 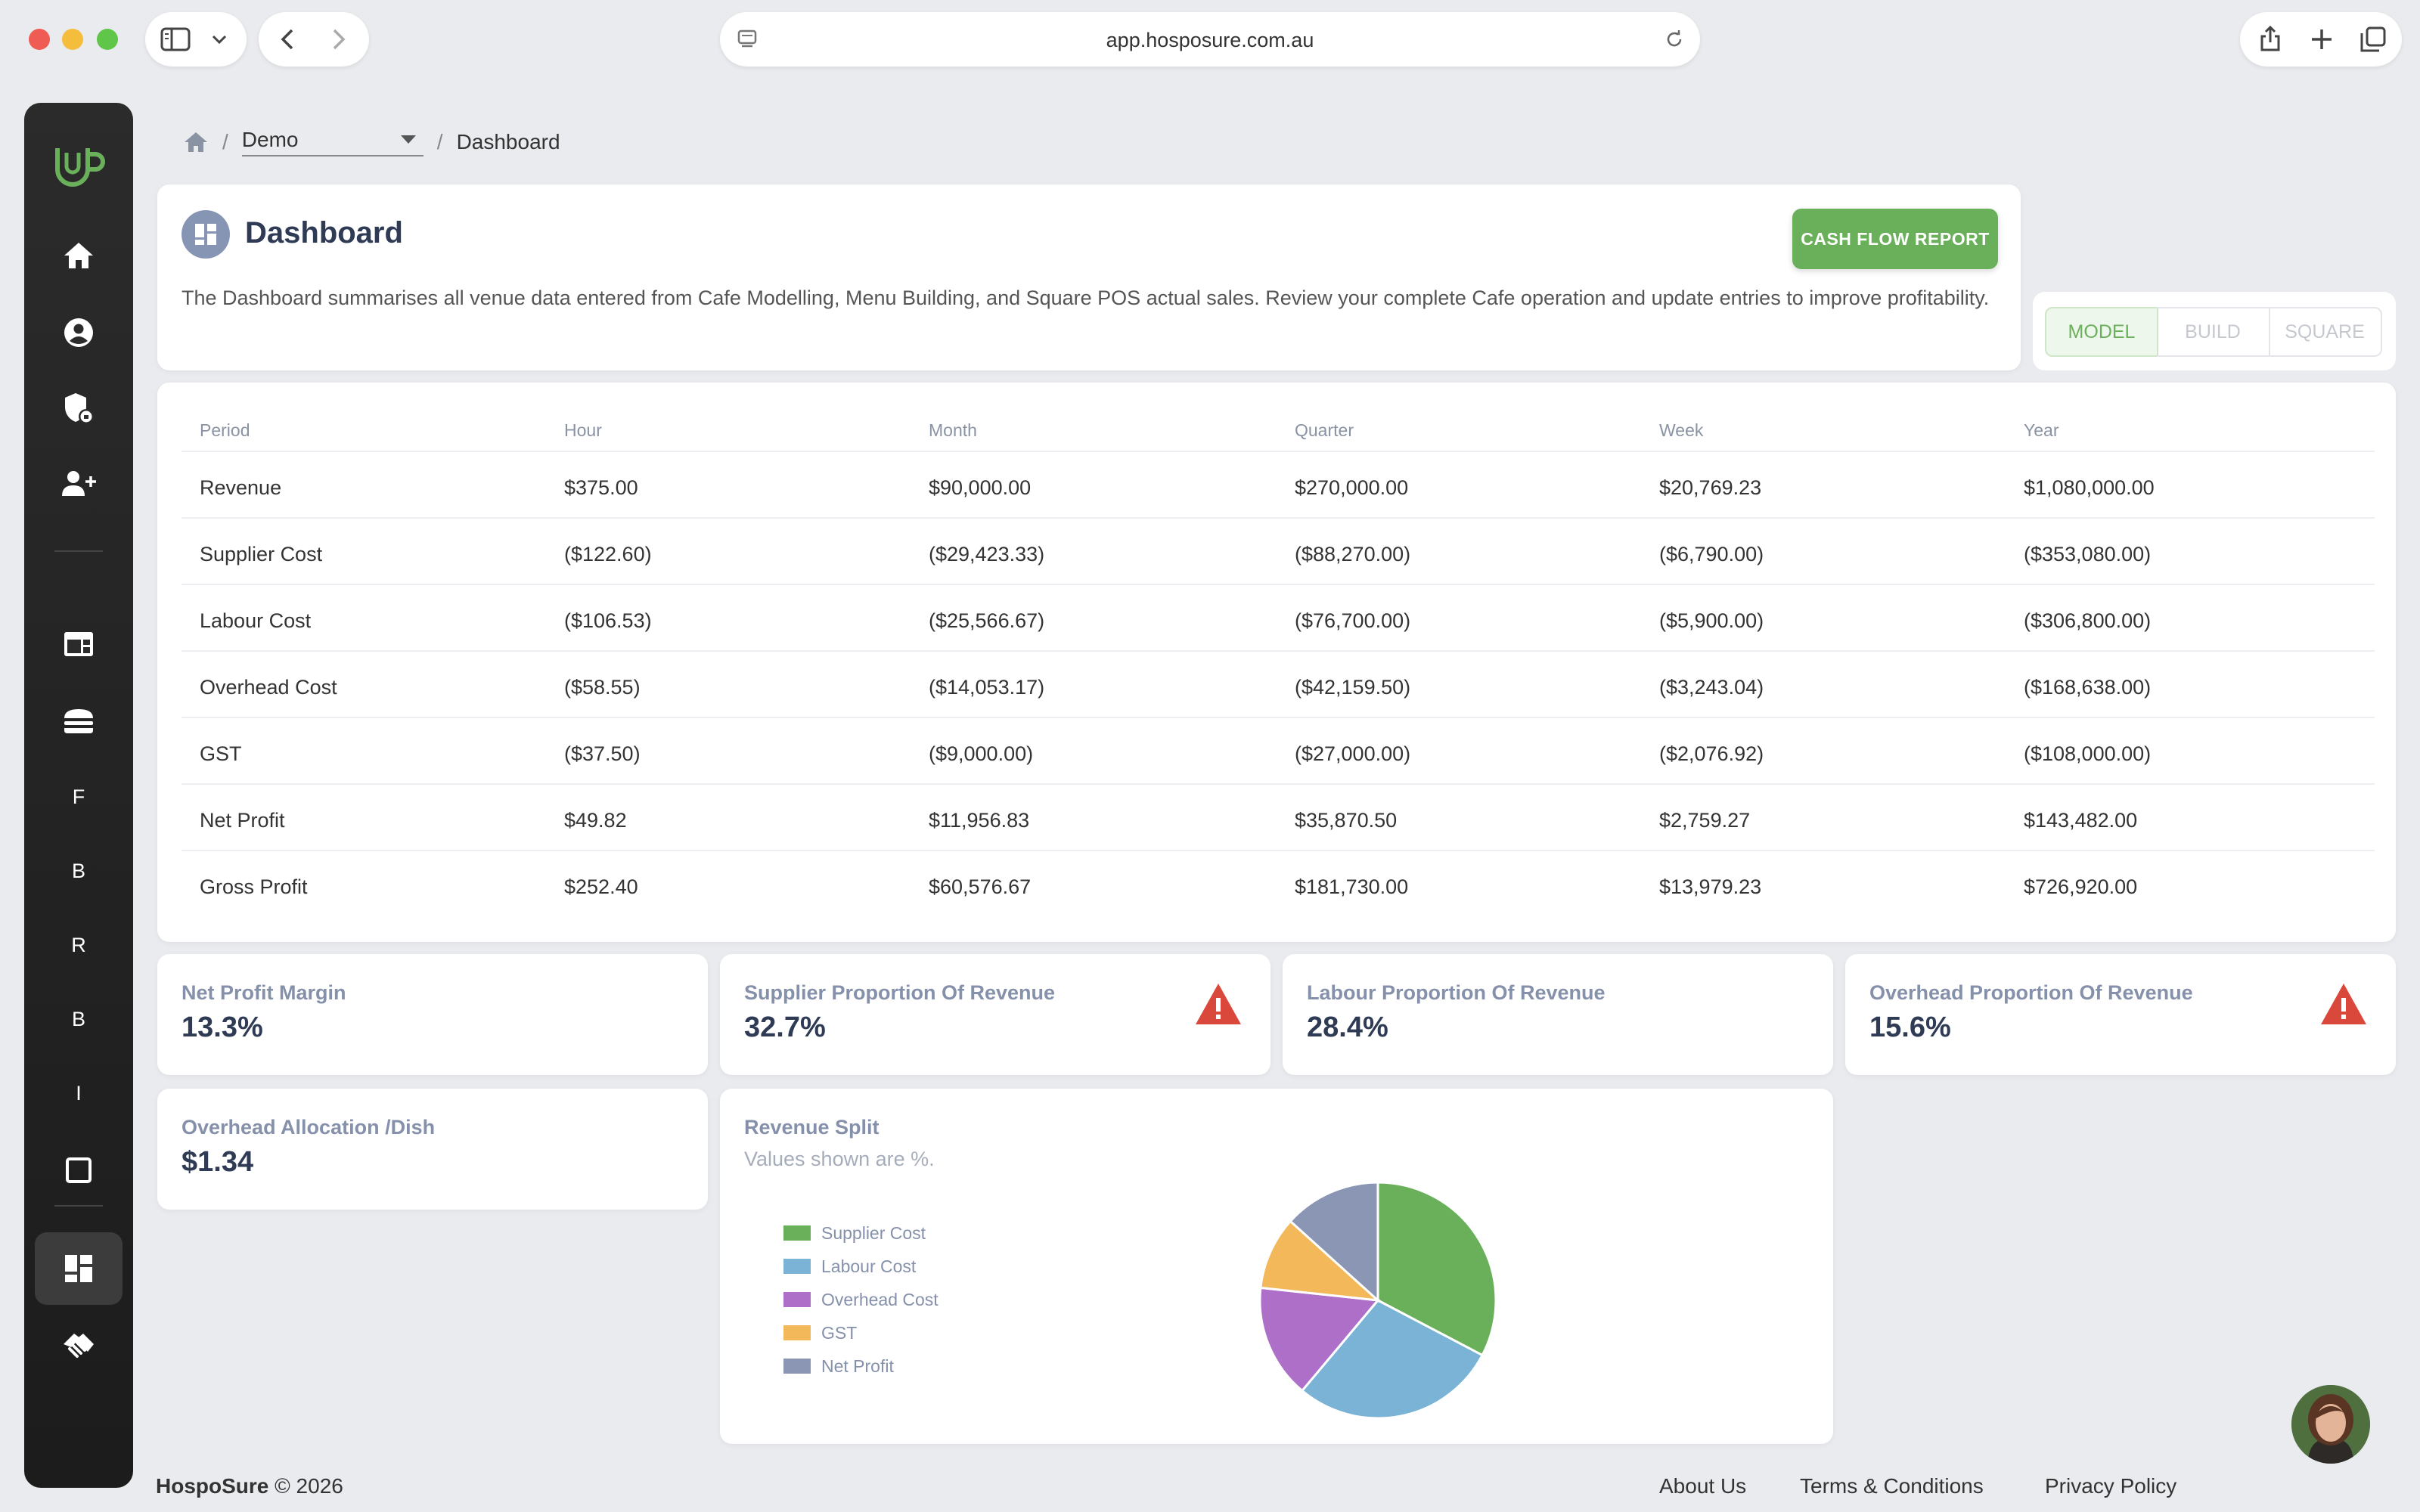 What do you see at coordinates (1392, 1359) in the screenshot?
I see `pie-slice-labour-cost` at bounding box center [1392, 1359].